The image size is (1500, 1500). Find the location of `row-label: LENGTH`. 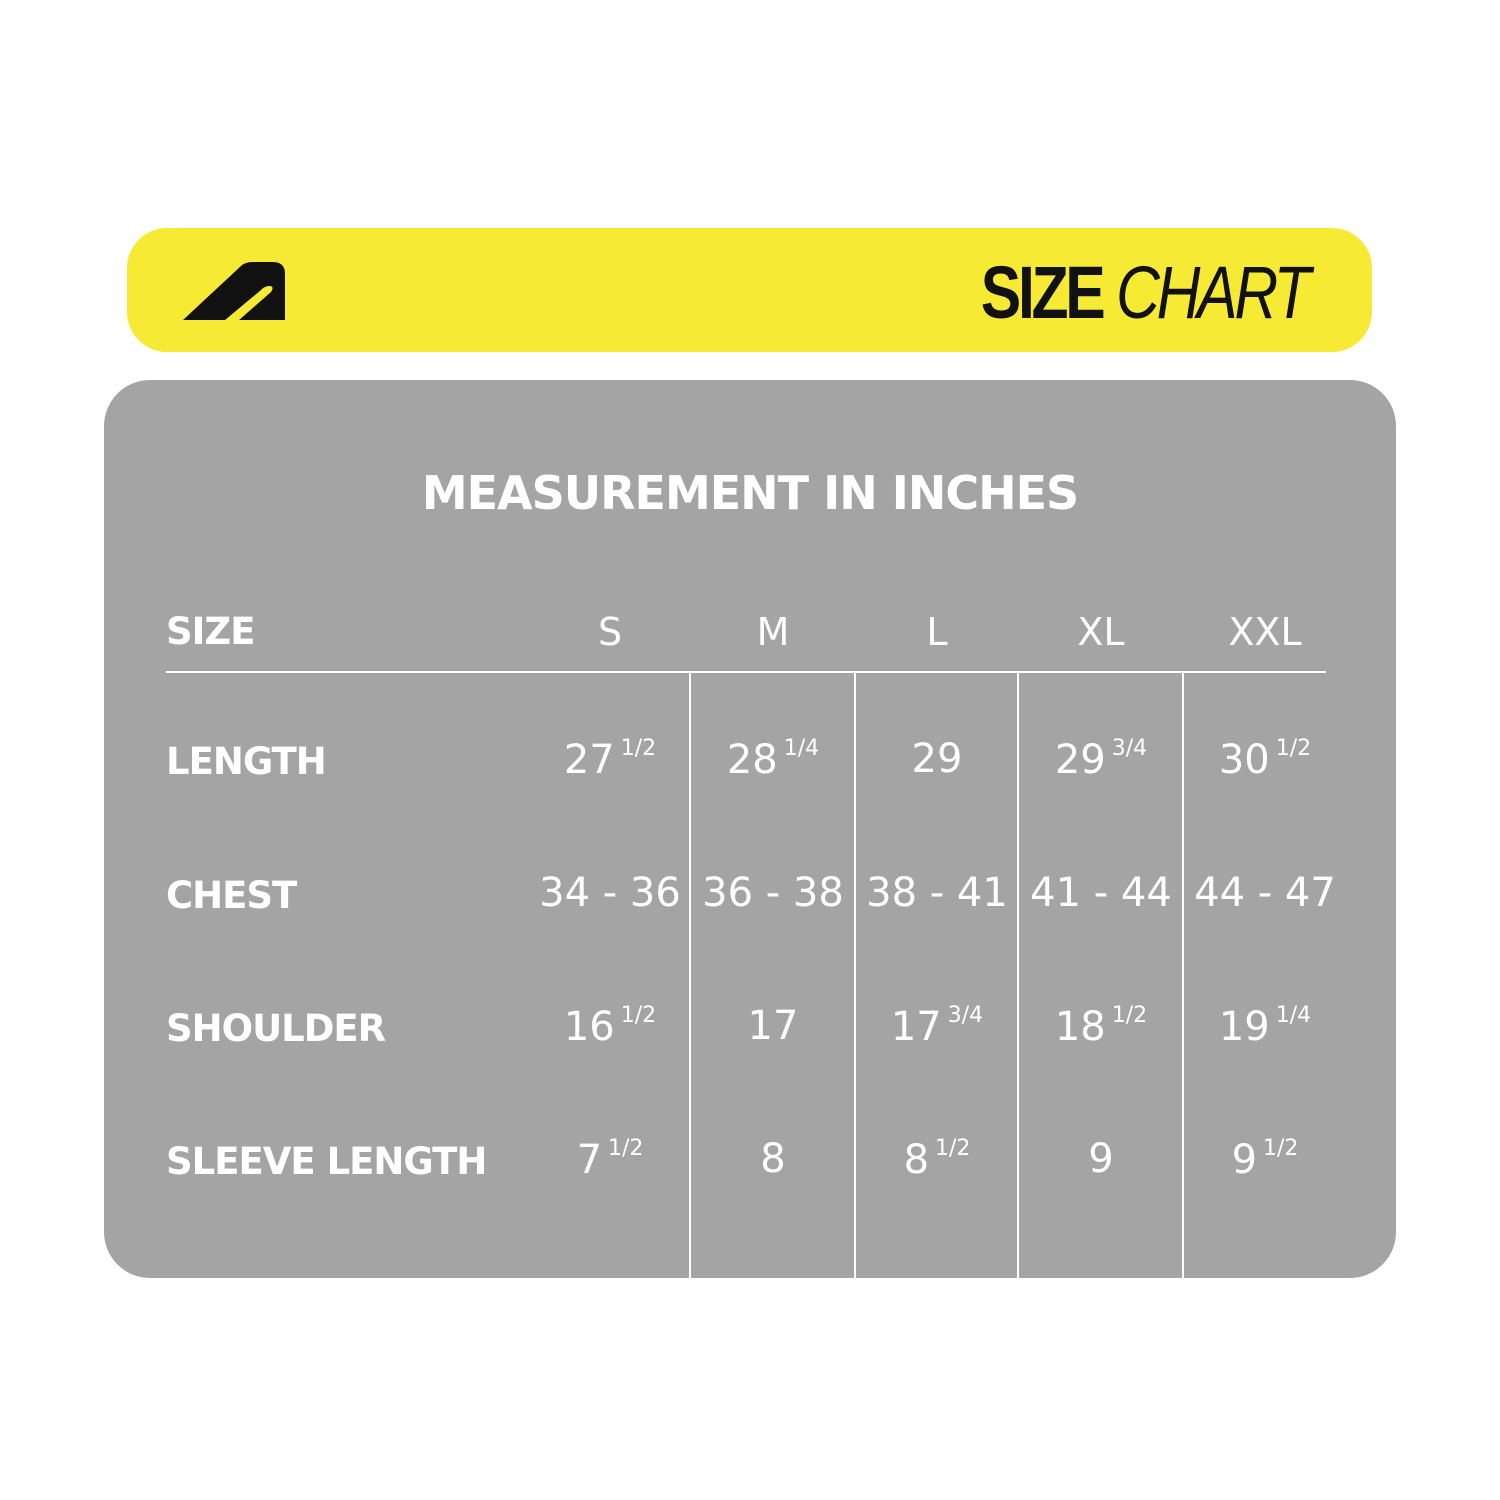

row-label: LENGTH is located at coordinates (246, 761).